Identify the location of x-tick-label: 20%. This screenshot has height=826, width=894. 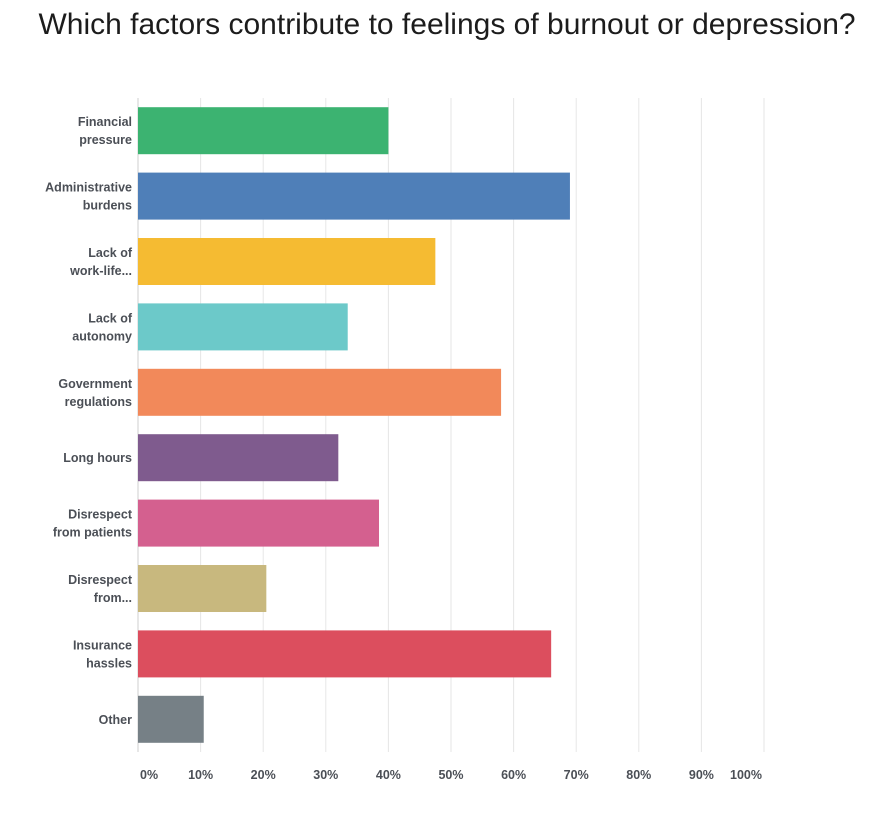
(263, 775).